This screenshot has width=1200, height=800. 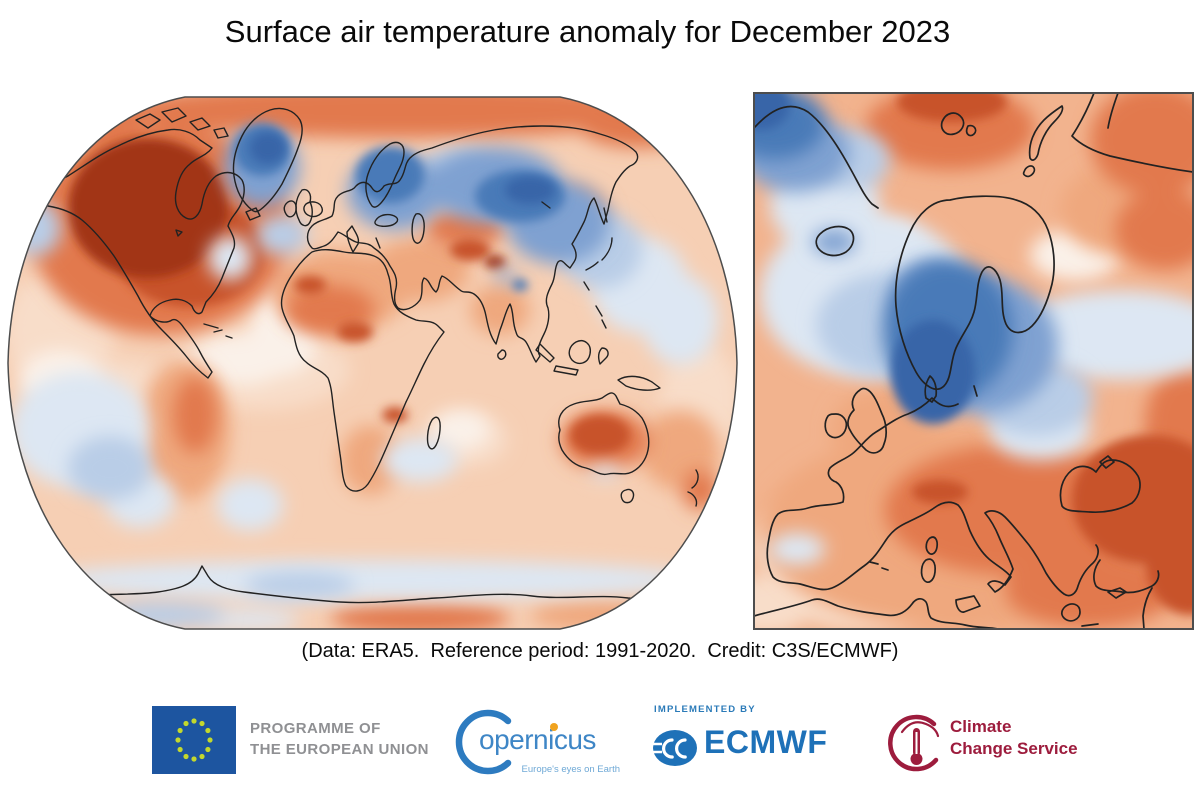 I want to click on coast-new-guinea, so click(x=639, y=383).